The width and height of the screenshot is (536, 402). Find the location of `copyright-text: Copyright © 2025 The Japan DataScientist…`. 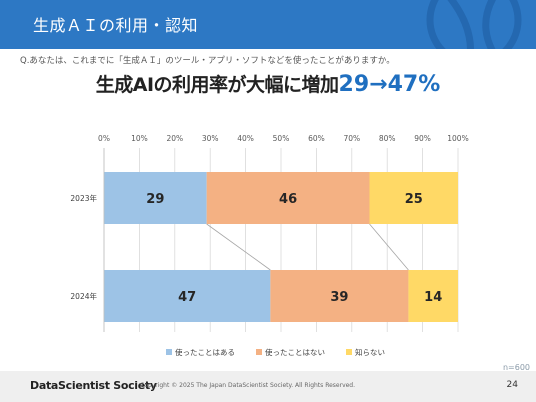

copyright-text: Copyright © 2025 The Japan DataScientist… is located at coordinates (248, 385).